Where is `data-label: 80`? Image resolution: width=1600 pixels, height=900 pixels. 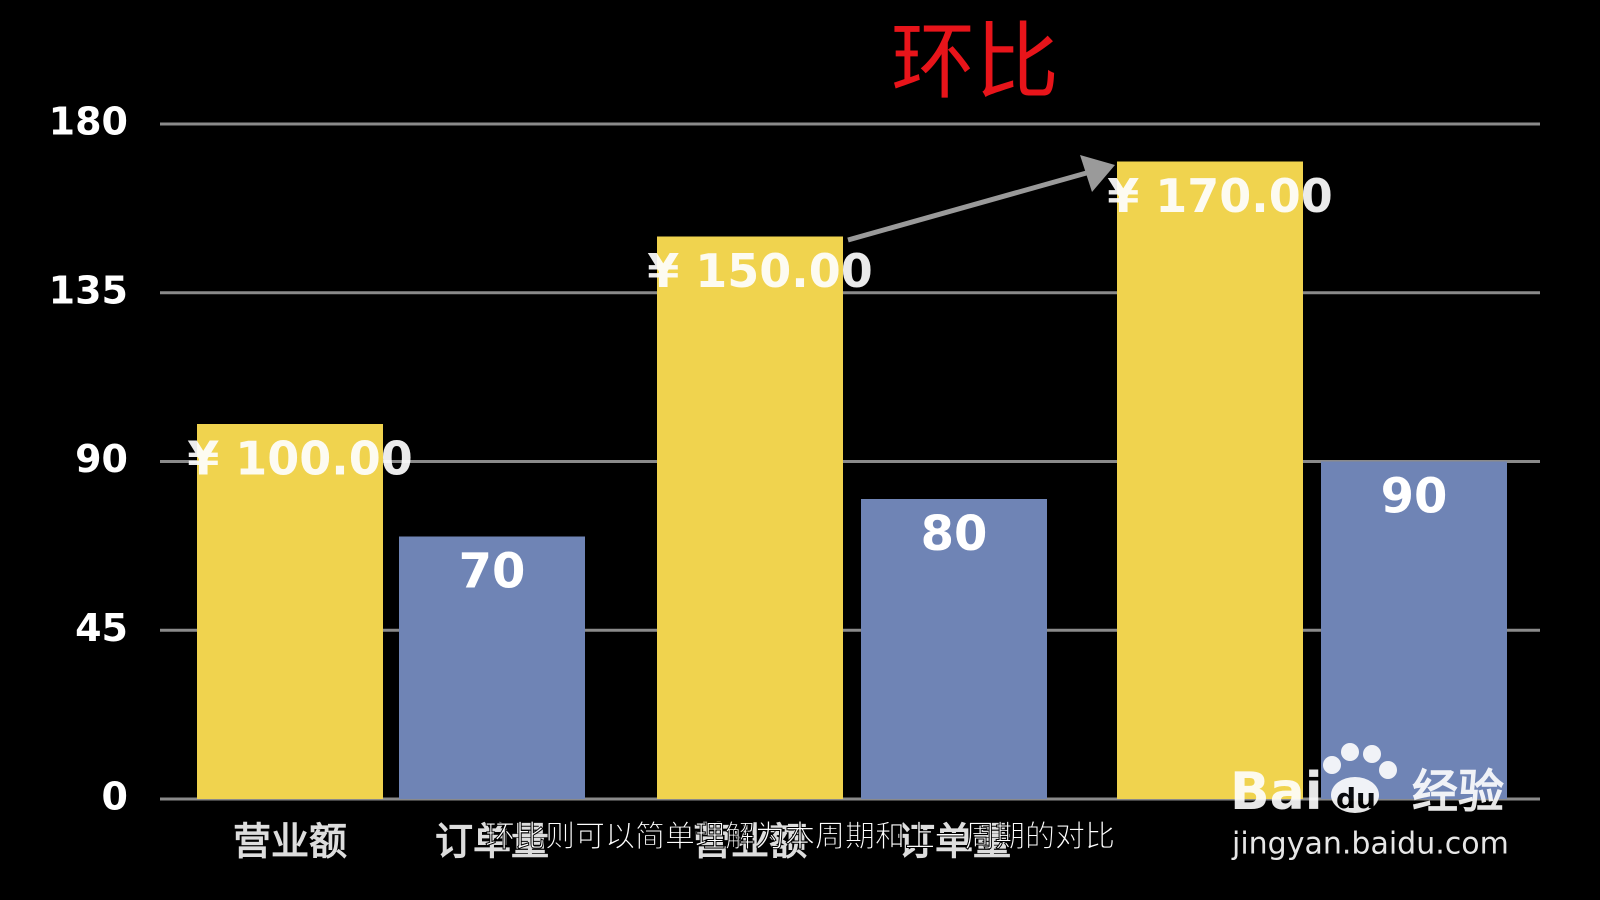
data-label: 80 is located at coordinates (954, 534).